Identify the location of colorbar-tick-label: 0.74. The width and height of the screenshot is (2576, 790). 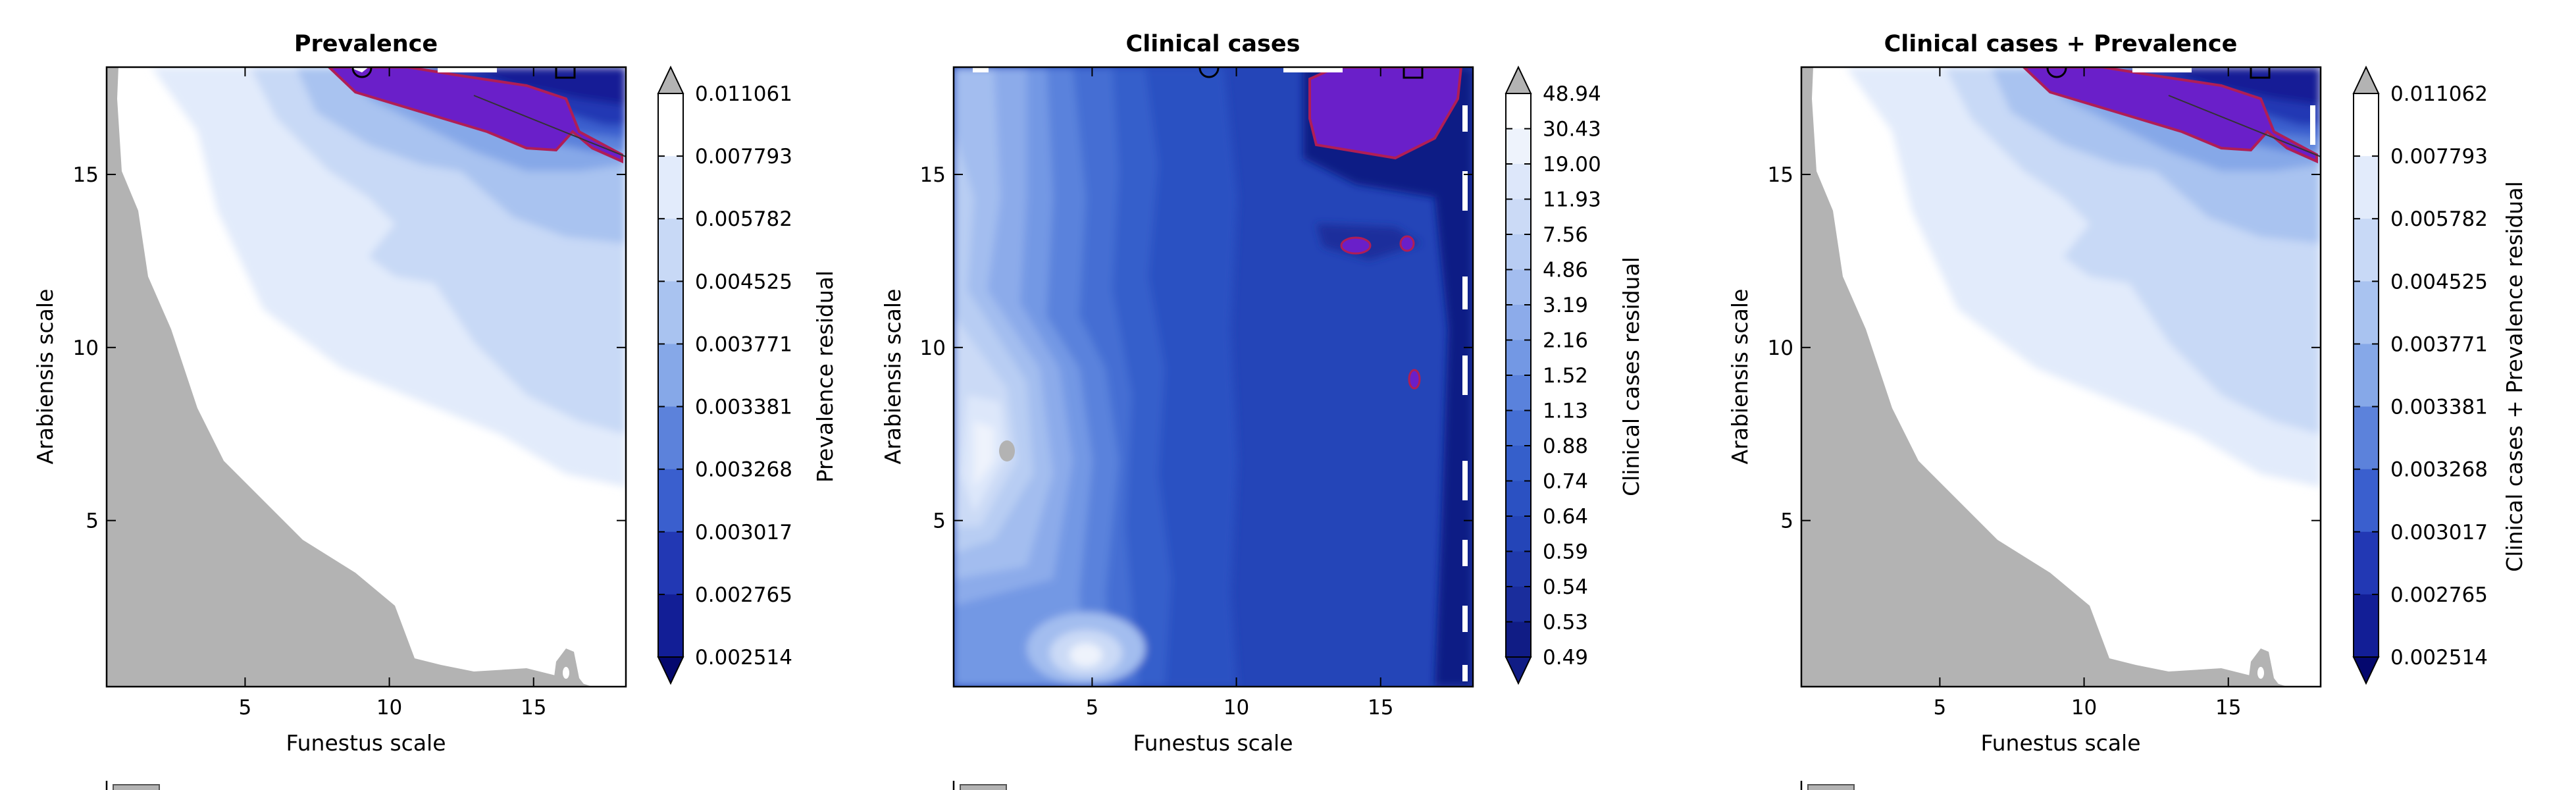
(1565, 482).